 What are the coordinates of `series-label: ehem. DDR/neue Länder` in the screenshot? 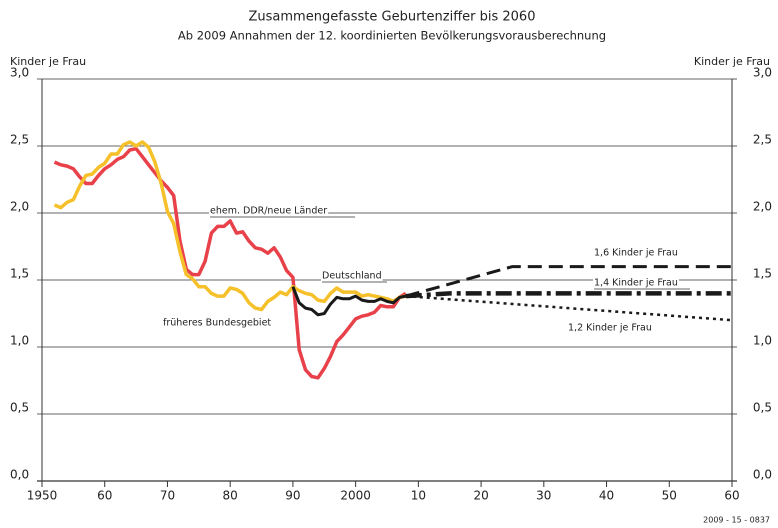 It's located at (268, 211).